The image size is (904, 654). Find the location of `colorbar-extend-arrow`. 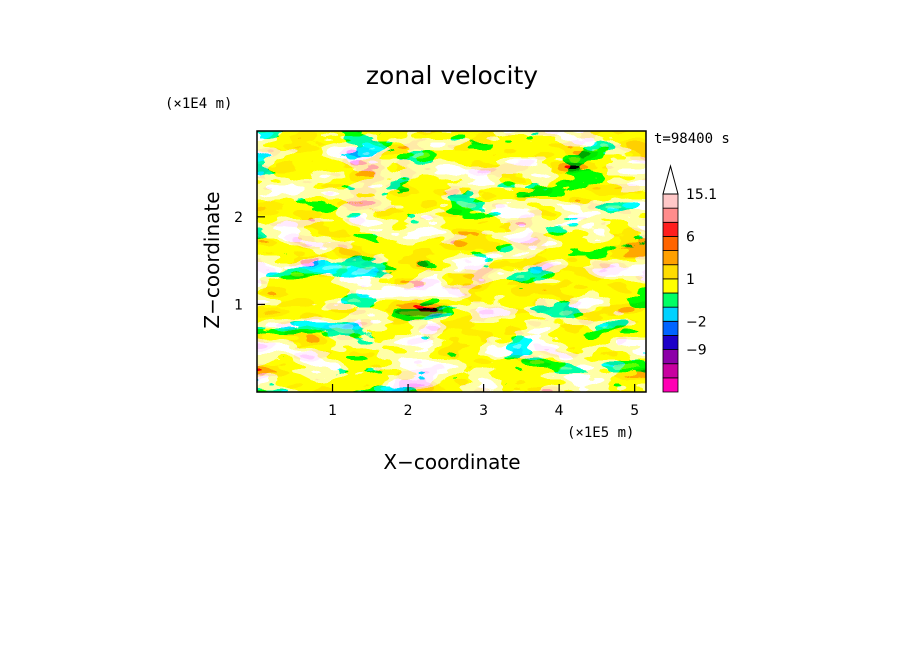

colorbar-extend-arrow is located at coordinates (670, 179).